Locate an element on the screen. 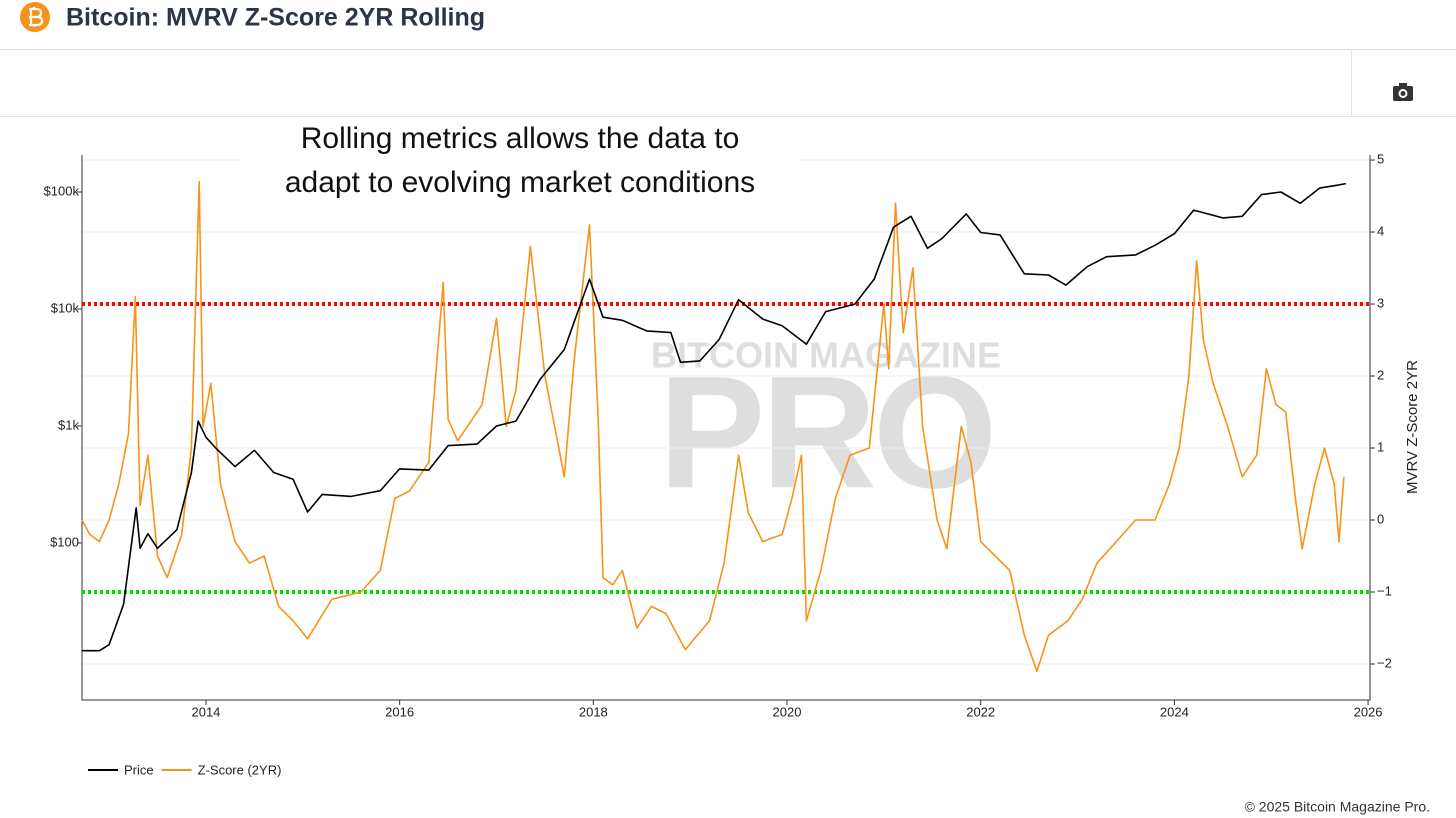 The width and height of the screenshot is (1456, 818). bitcoin-glyph is located at coordinates (36, 17).